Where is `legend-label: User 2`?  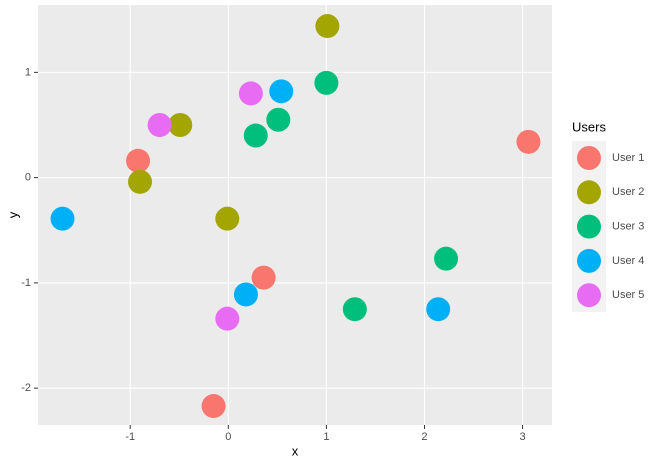 legend-label: User 2 is located at coordinates (628, 192).